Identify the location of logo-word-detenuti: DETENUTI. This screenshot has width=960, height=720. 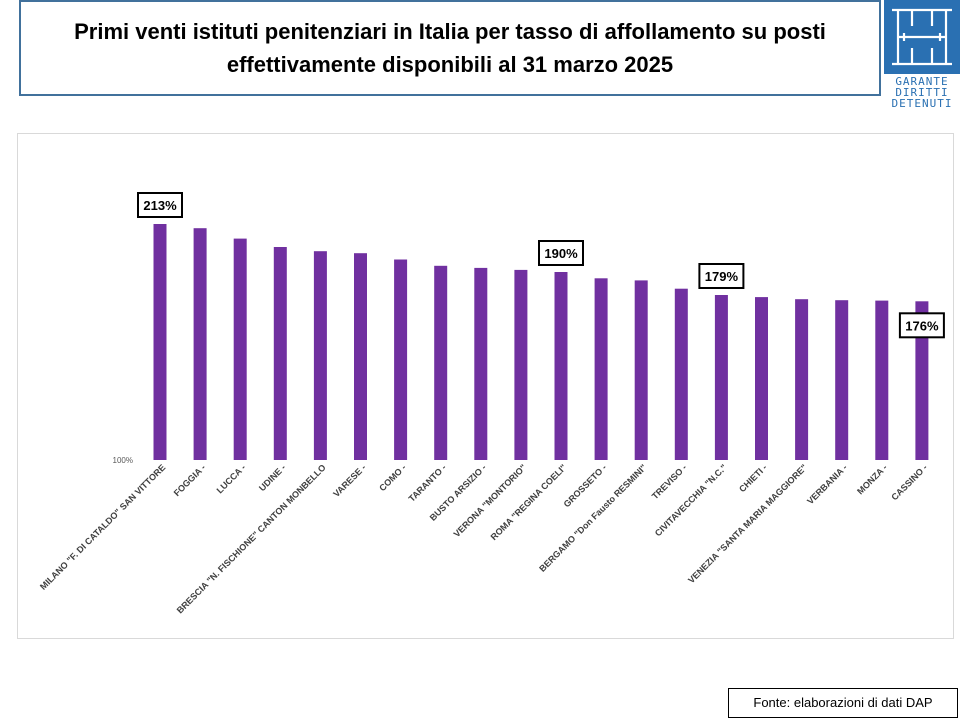
(922, 104).